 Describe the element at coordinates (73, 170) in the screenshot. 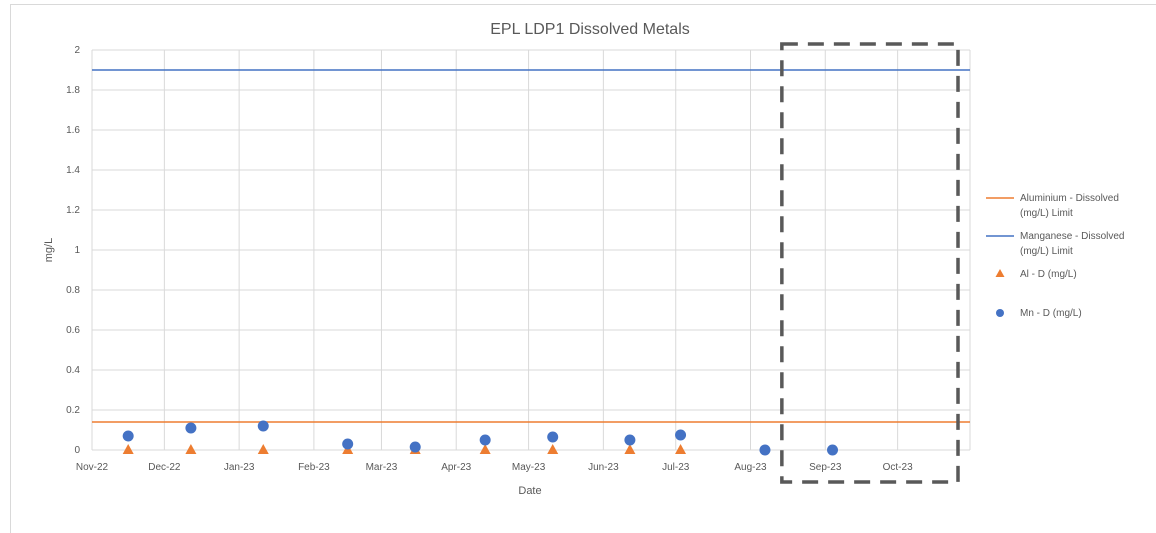

I see `y-tick-label: 1.4` at that location.